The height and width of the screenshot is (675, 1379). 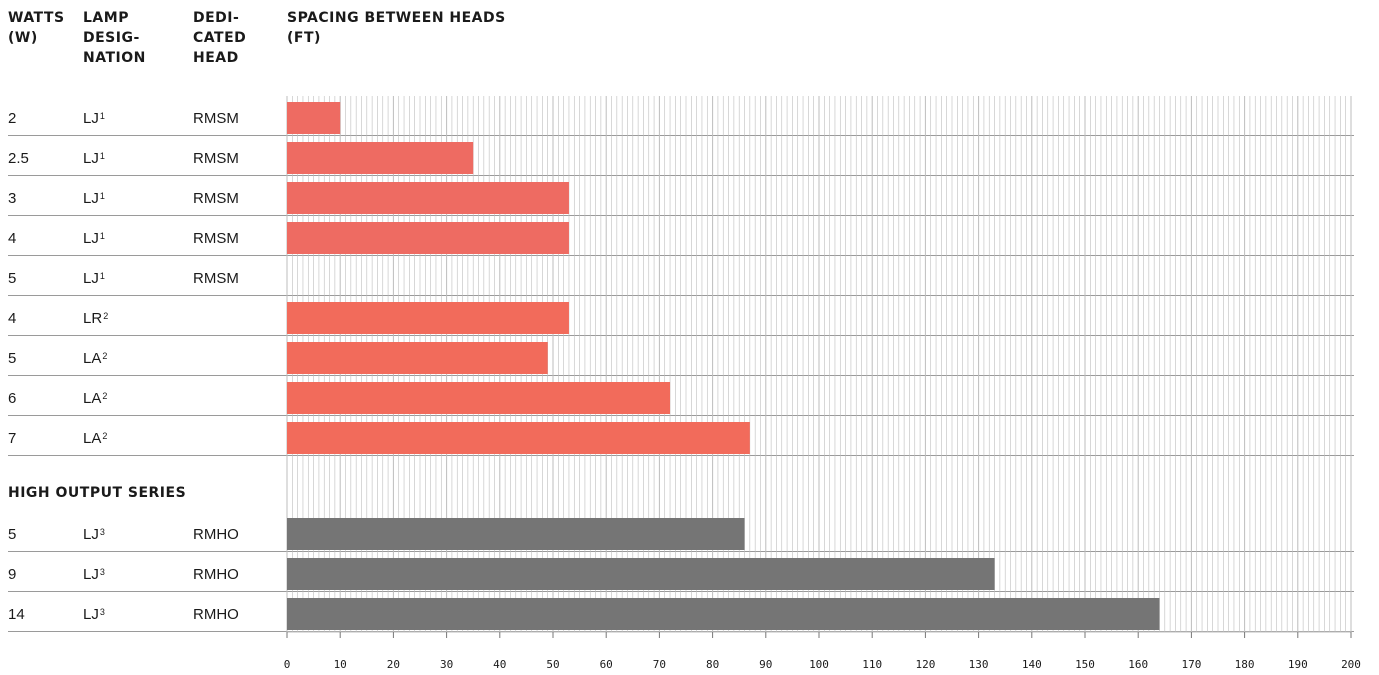 What do you see at coordinates (1351, 664) in the screenshot?
I see `x-tick-label: 200` at bounding box center [1351, 664].